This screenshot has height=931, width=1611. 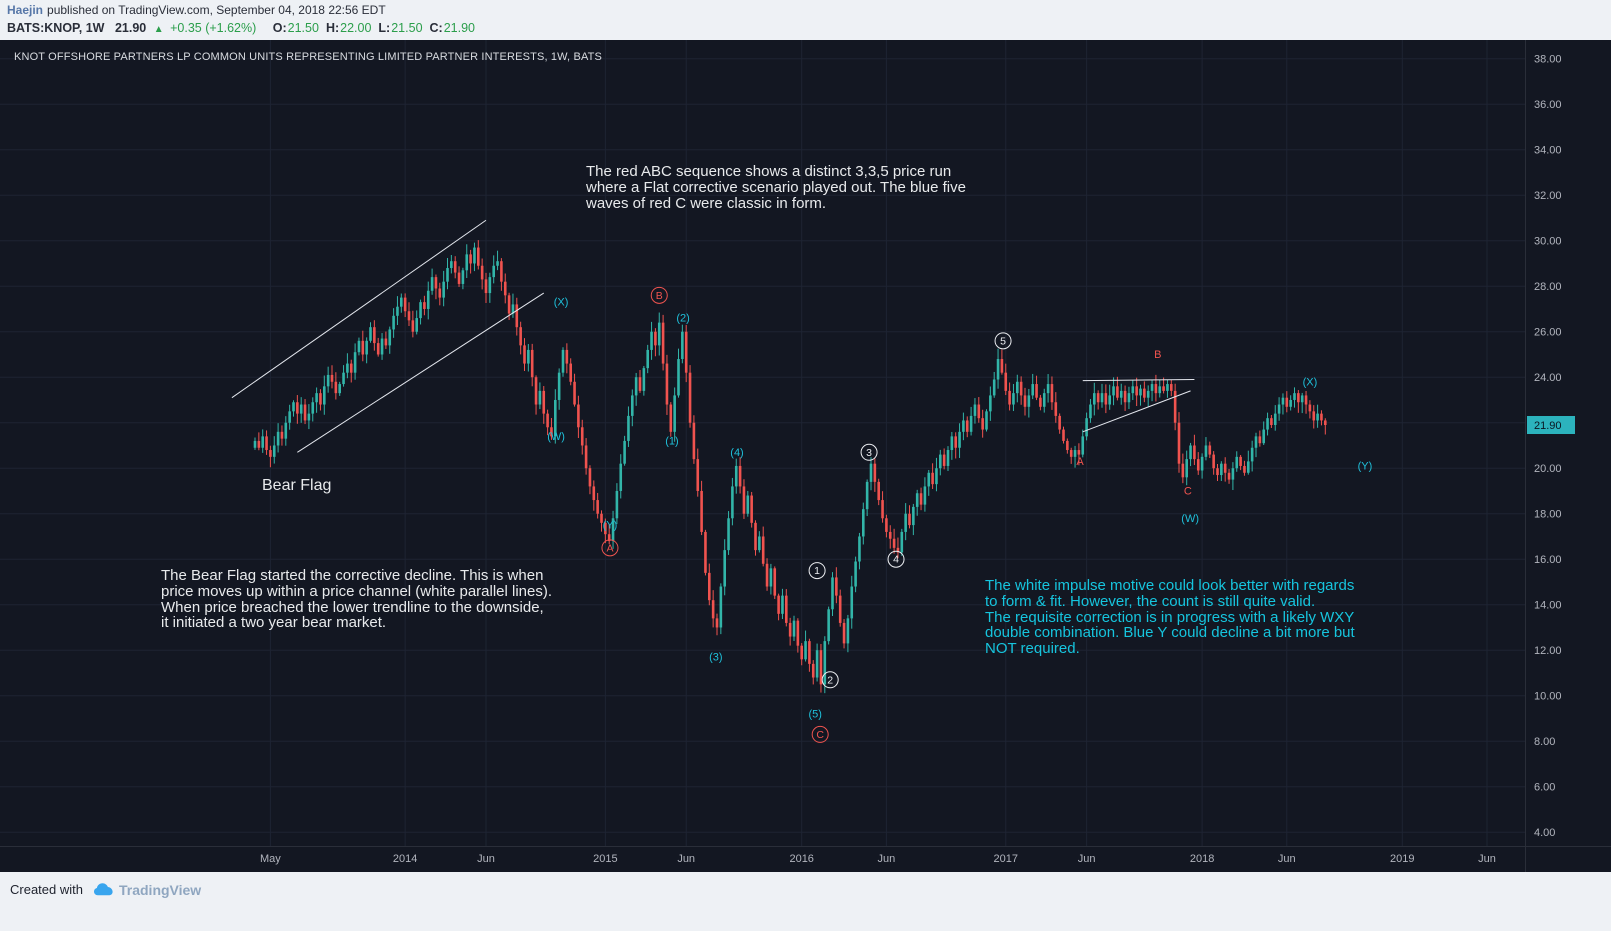 I want to click on wave-label: (4), so click(x=736, y=453).